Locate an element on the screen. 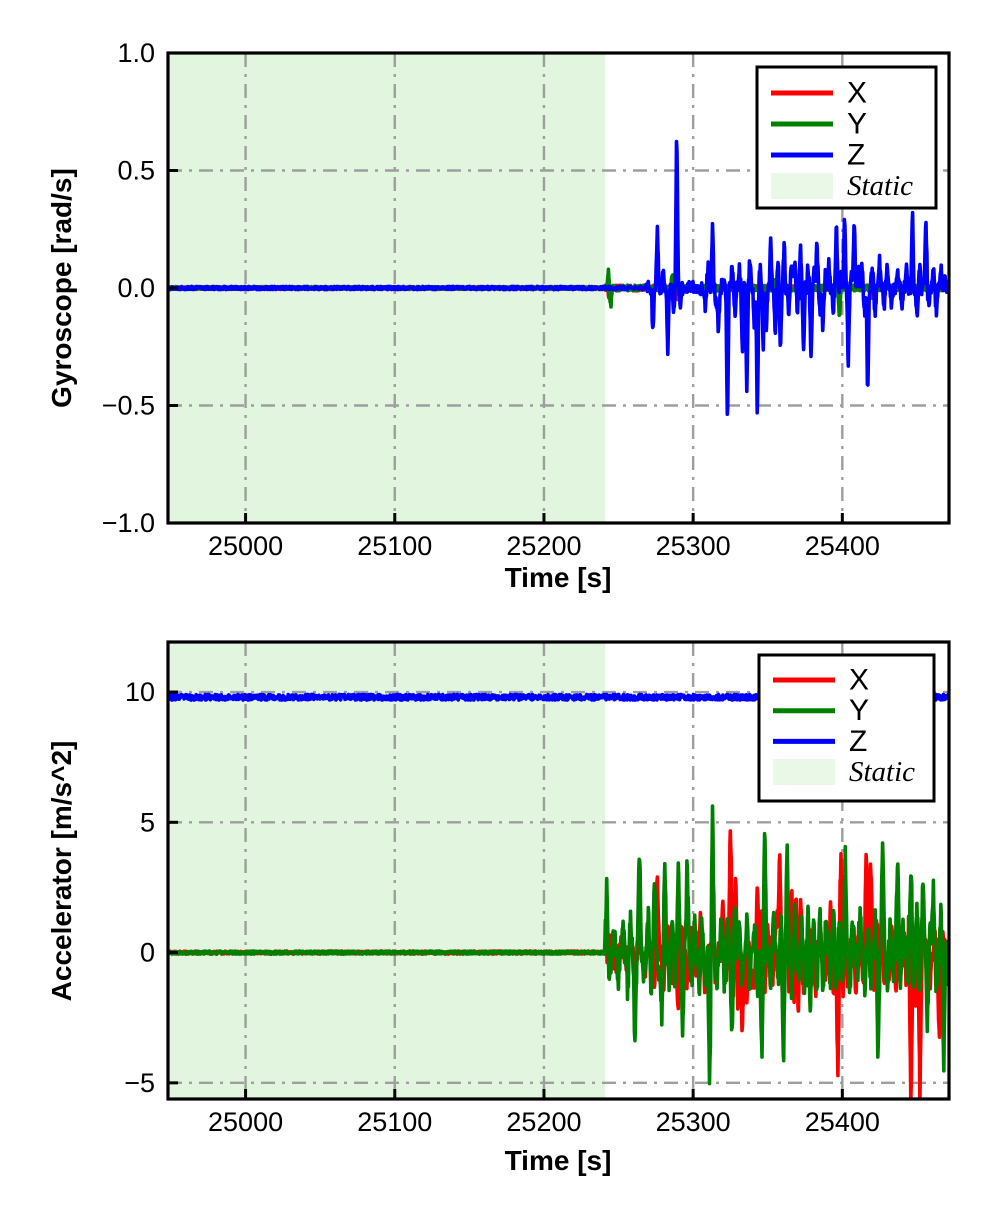 Image resolution: width=992 pixels, height=1228 pixels. accelerator-legend-label: X is located at coordinates (859, 680).